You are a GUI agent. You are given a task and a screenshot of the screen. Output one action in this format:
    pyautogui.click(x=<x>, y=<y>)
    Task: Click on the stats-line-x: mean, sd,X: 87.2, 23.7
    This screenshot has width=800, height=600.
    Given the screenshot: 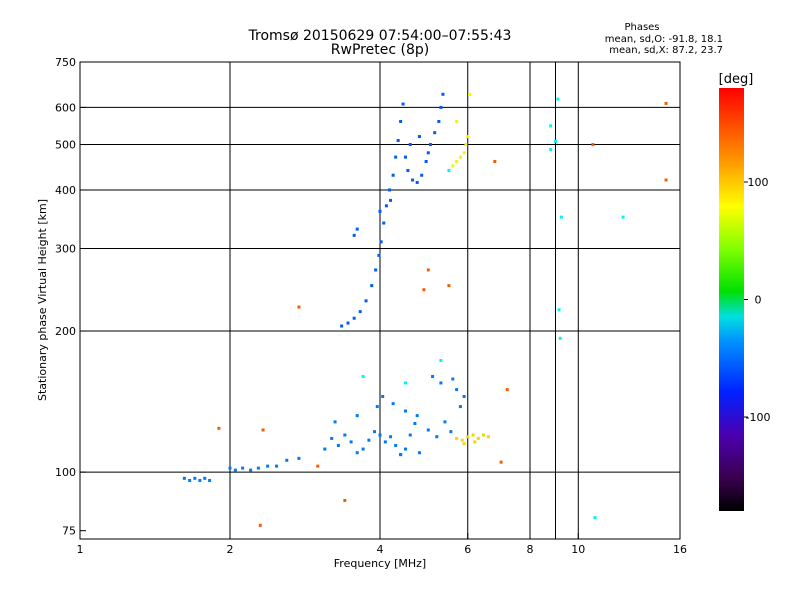 What is the action you would take?
    pyautogui.click(x=666, y=50)
    